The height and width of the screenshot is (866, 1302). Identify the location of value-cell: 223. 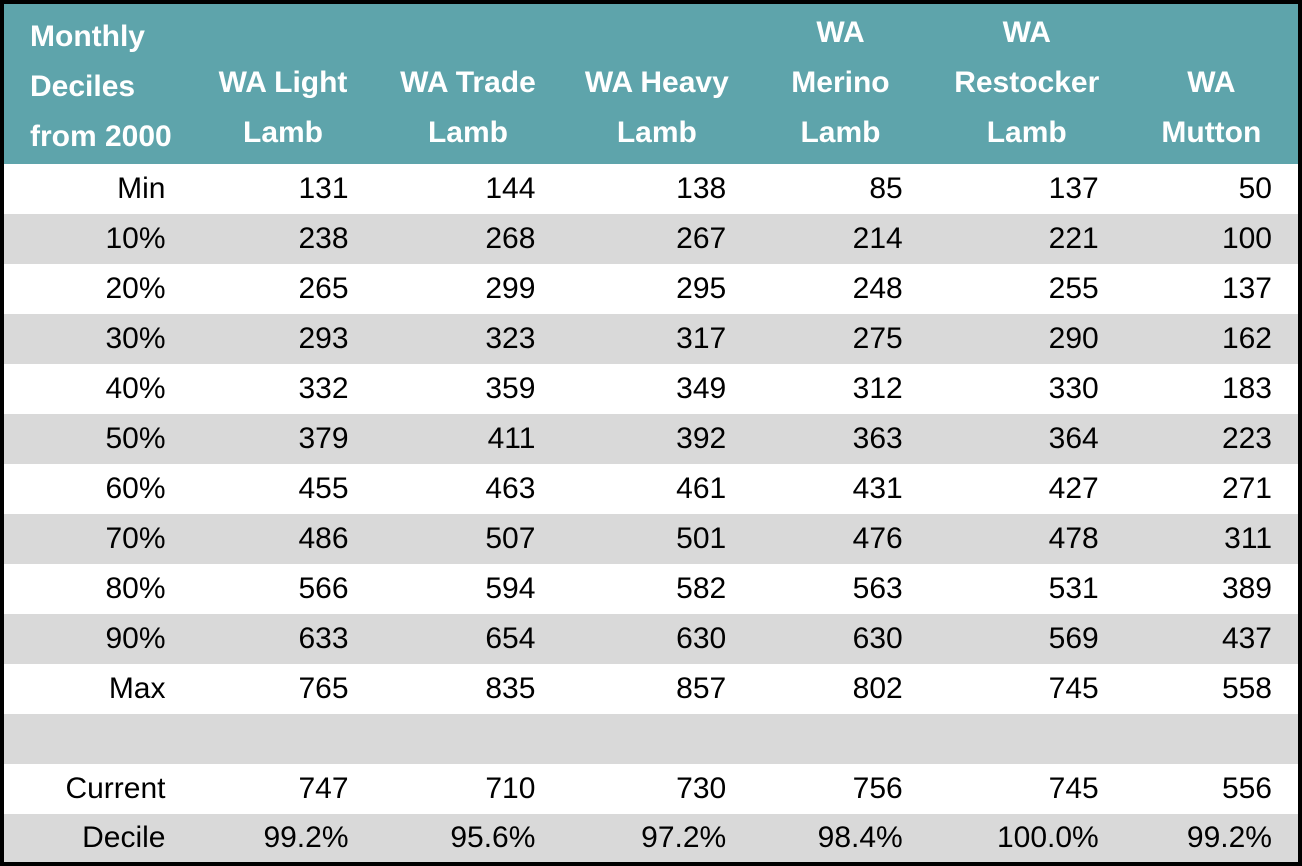
(1246, 438).